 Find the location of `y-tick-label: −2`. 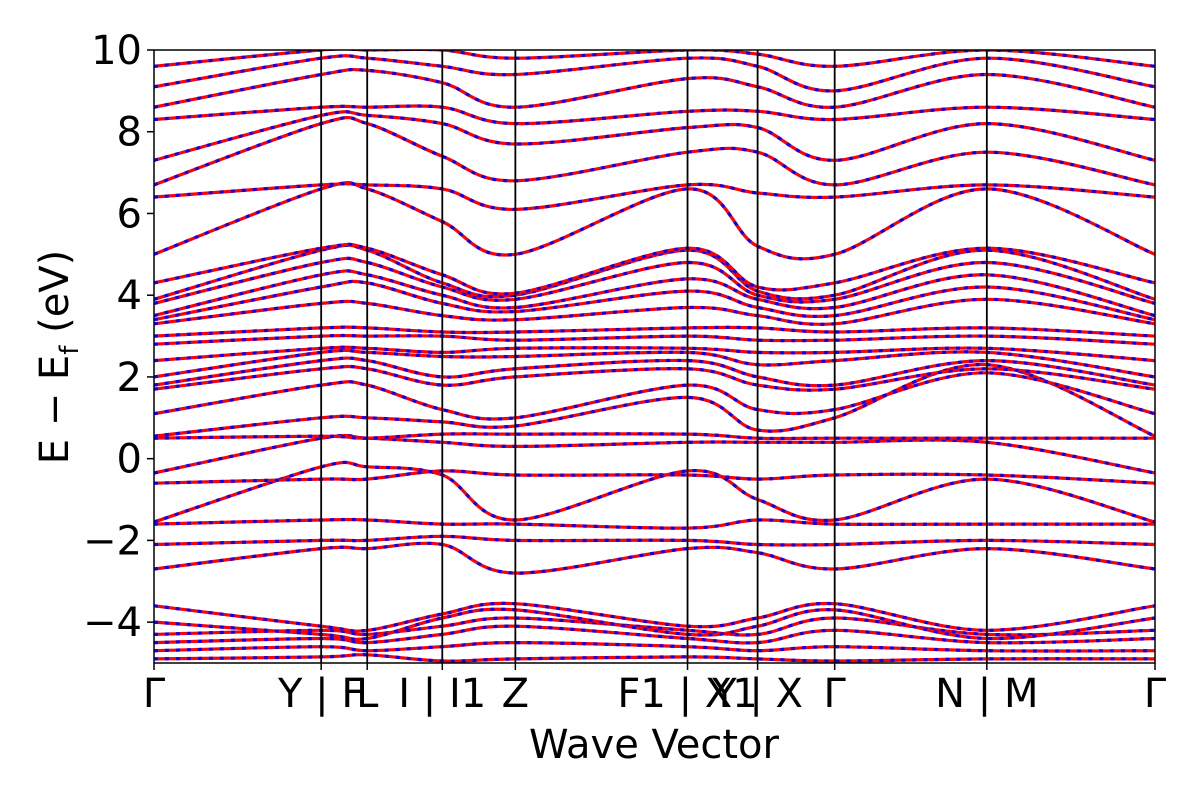

y-tick-label: −2 is located at coordinates (112, 541).